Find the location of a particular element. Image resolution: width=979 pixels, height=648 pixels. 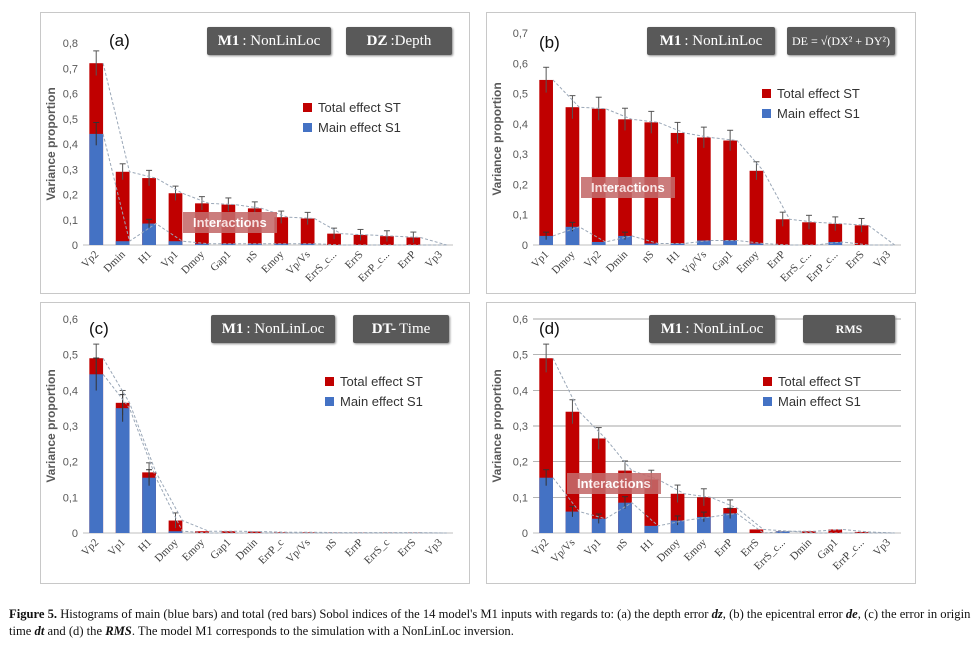

y-tick-label: 0,2 is located at coordinates (520, 463).